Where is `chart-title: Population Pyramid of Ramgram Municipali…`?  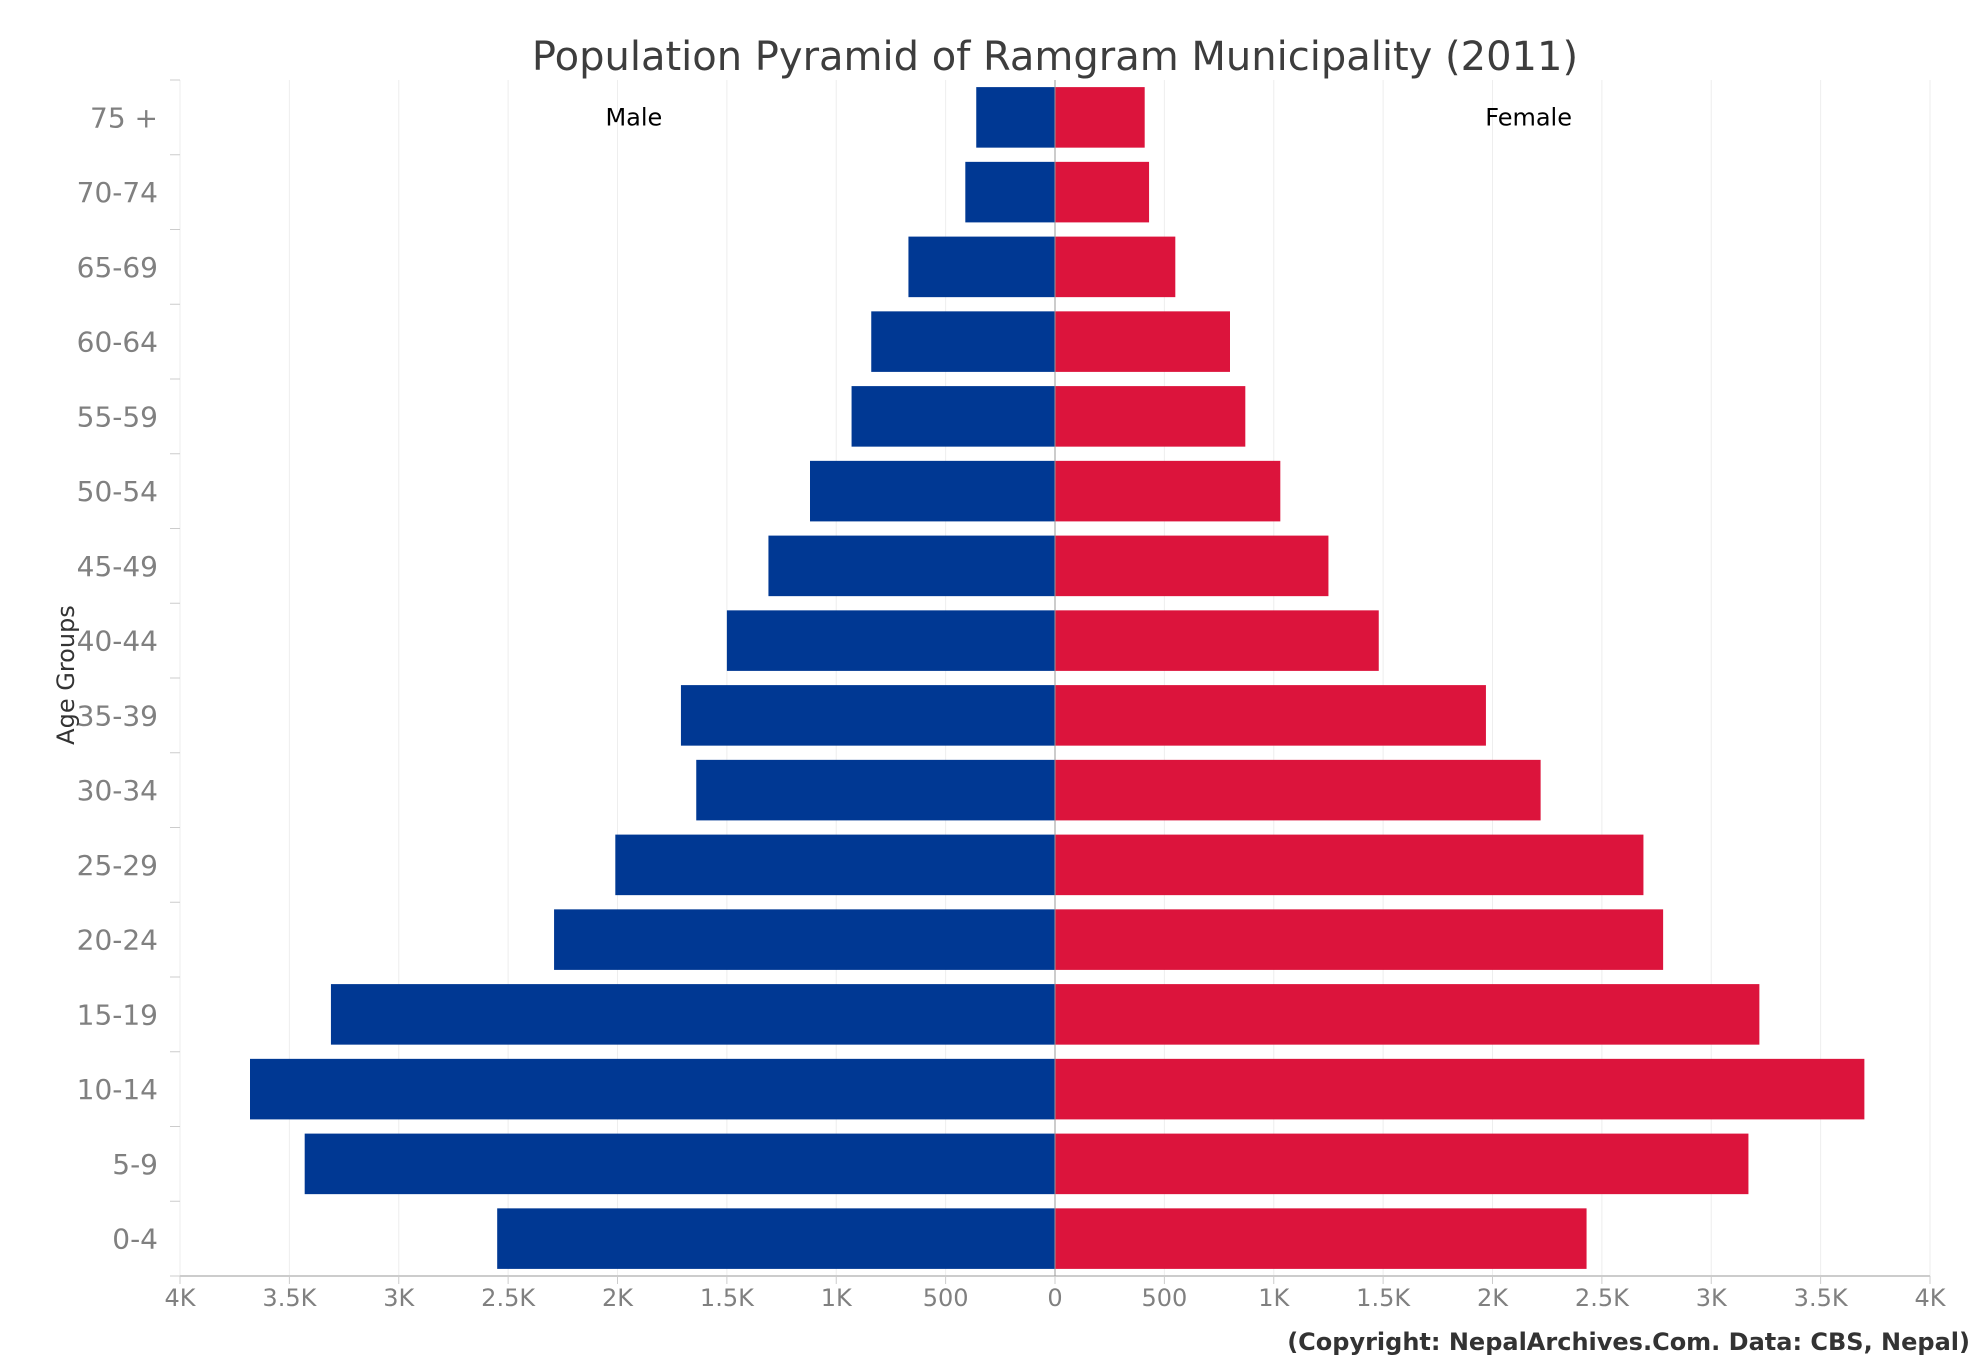
chart-title: Population Pyramid of Ramgram Municipali… is located at coordinates (1055, 57).